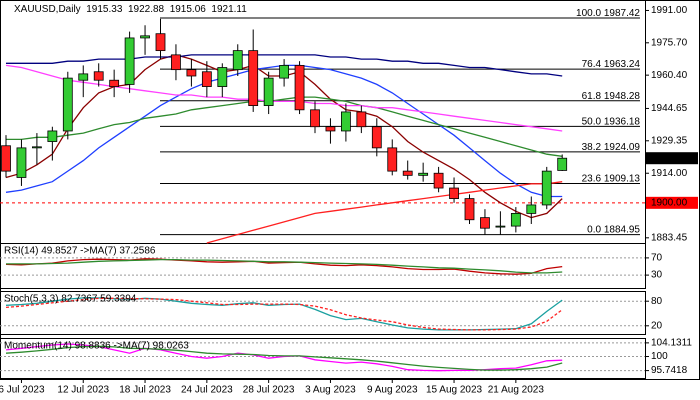 The width and height of the screenshot is (700, 400). I want to click on y-tick-label: 30, so click(657, 275).